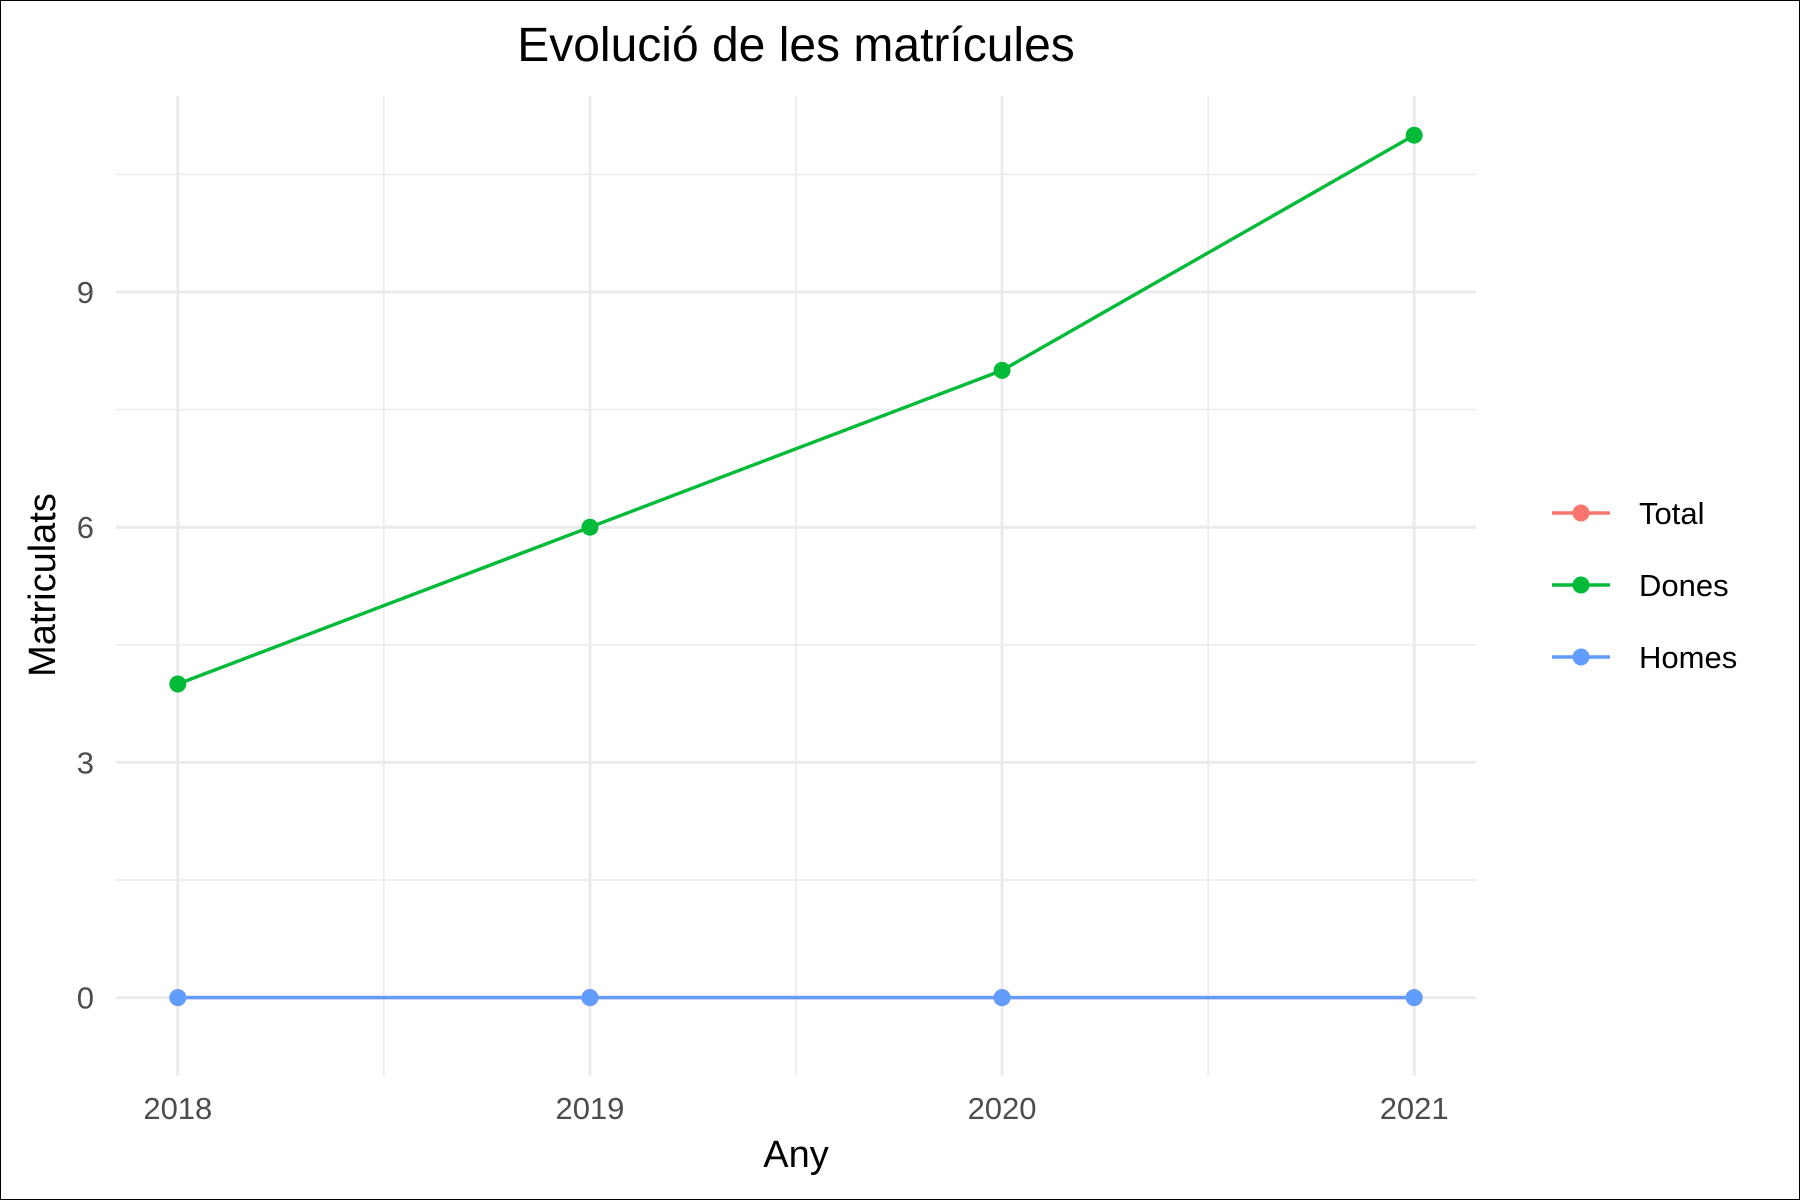 The image size is (1800, 1201). I want to click on legend-label: Homes, so click(1688, 657).